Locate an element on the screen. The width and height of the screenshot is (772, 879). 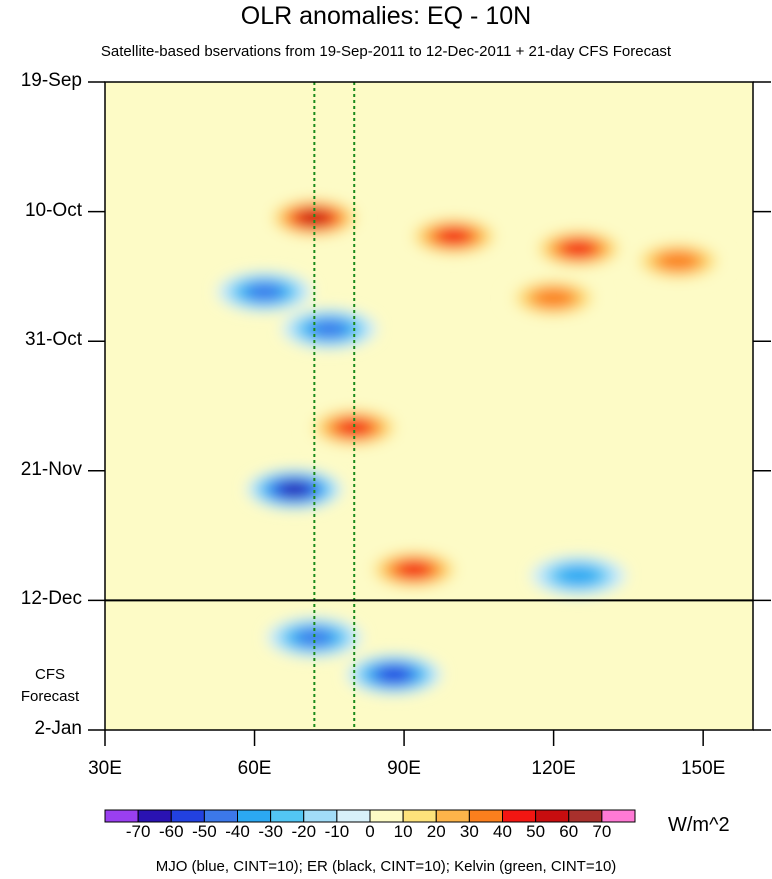
colorbar is located at coordinates (370, 816).